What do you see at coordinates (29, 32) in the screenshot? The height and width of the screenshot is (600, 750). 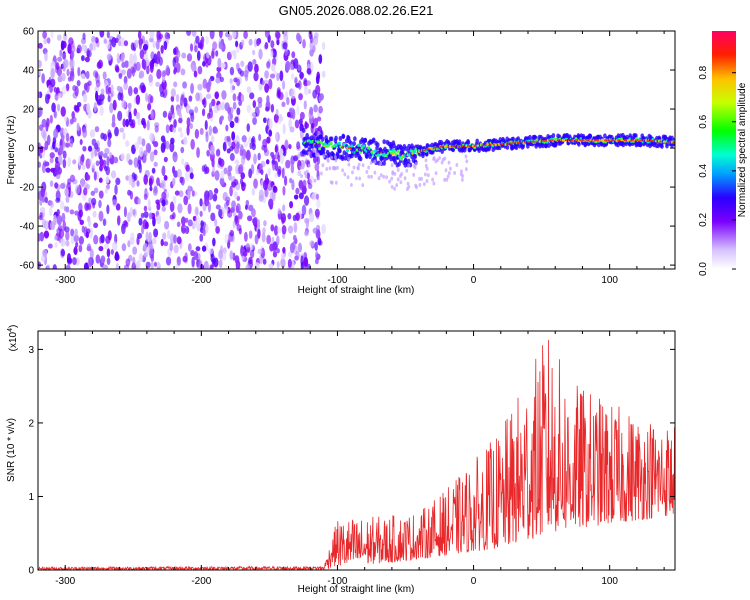 I see `spectrogram-ytick-label: 60` at bounding box center [29, 32].